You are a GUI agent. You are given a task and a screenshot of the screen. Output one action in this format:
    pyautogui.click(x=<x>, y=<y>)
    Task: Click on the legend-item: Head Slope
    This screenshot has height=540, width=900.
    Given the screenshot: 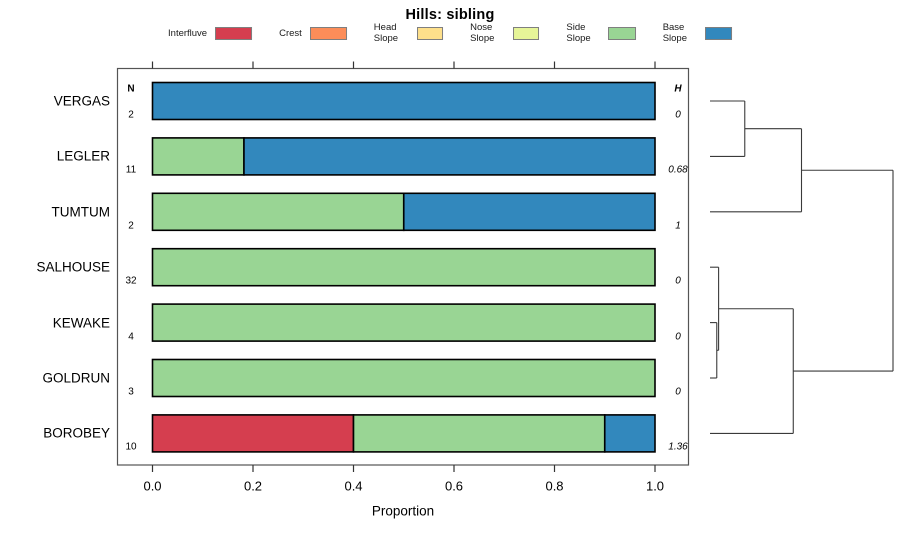 What is the action you would take?
    pyautogui.click(x=408, y=33)
    